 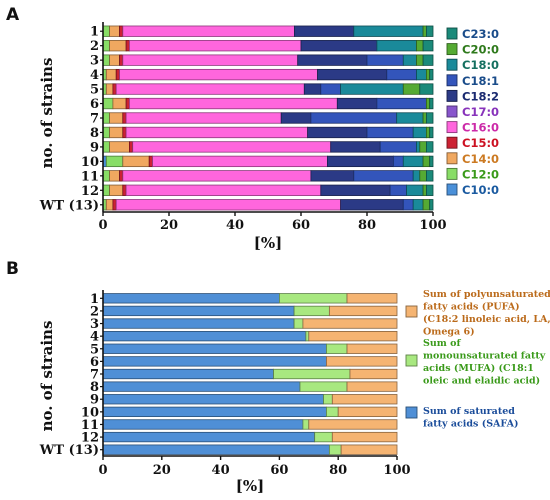 What do you see at coordinates (480, 50) in the screenshot?
I see `legend-label: C20:0` at bounding box center [480, 50].